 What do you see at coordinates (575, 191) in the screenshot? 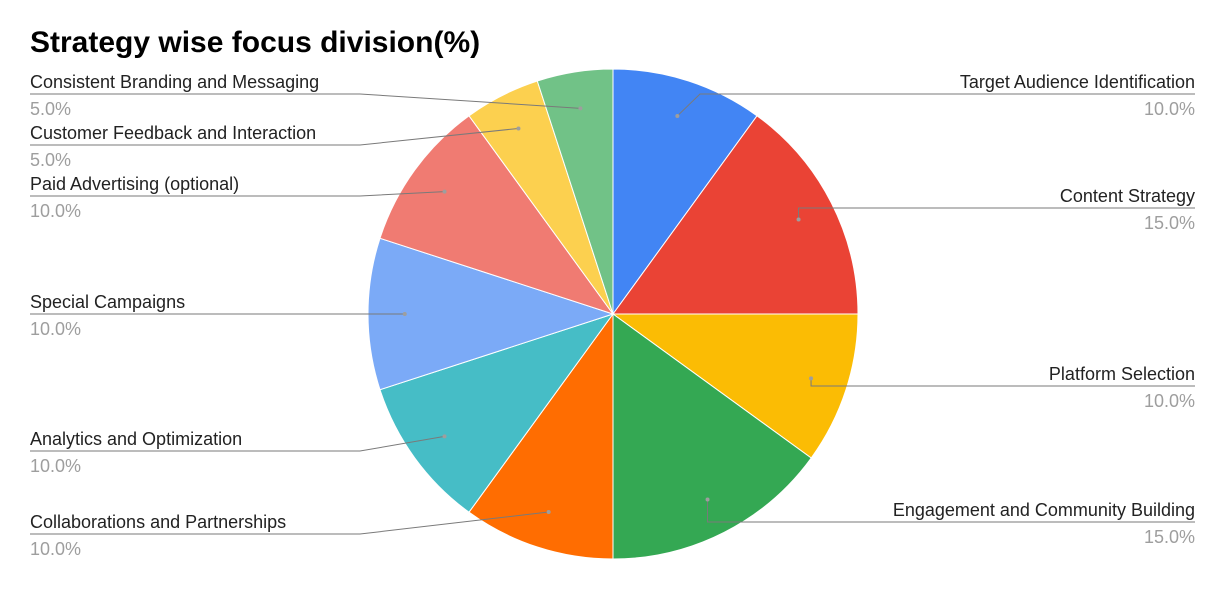
I see `pie-slice-consistent-branding-and-messaging` at bounding box center [575, 191].